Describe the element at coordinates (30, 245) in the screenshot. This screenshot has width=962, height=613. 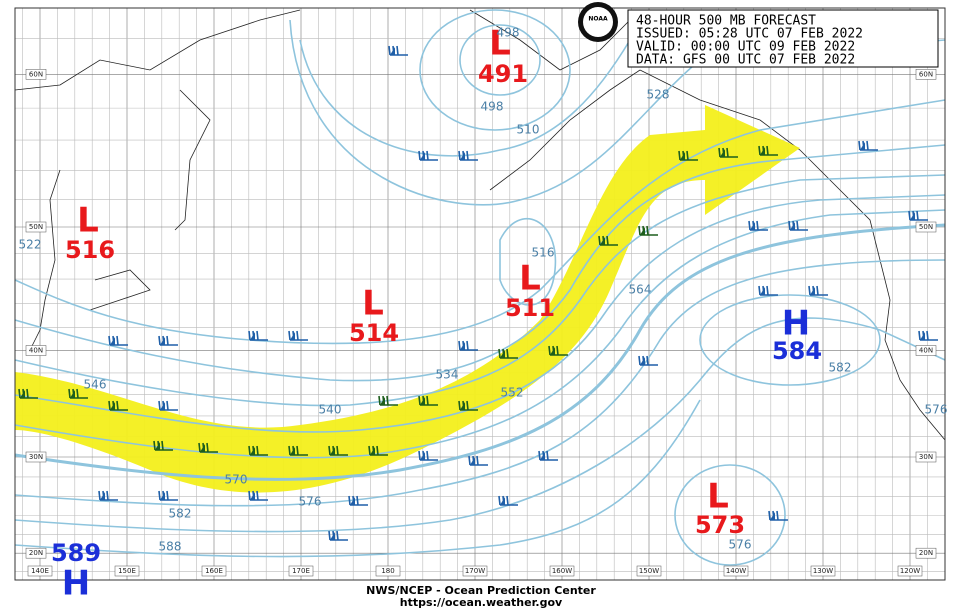
I see `contour-label: 522` at that location.